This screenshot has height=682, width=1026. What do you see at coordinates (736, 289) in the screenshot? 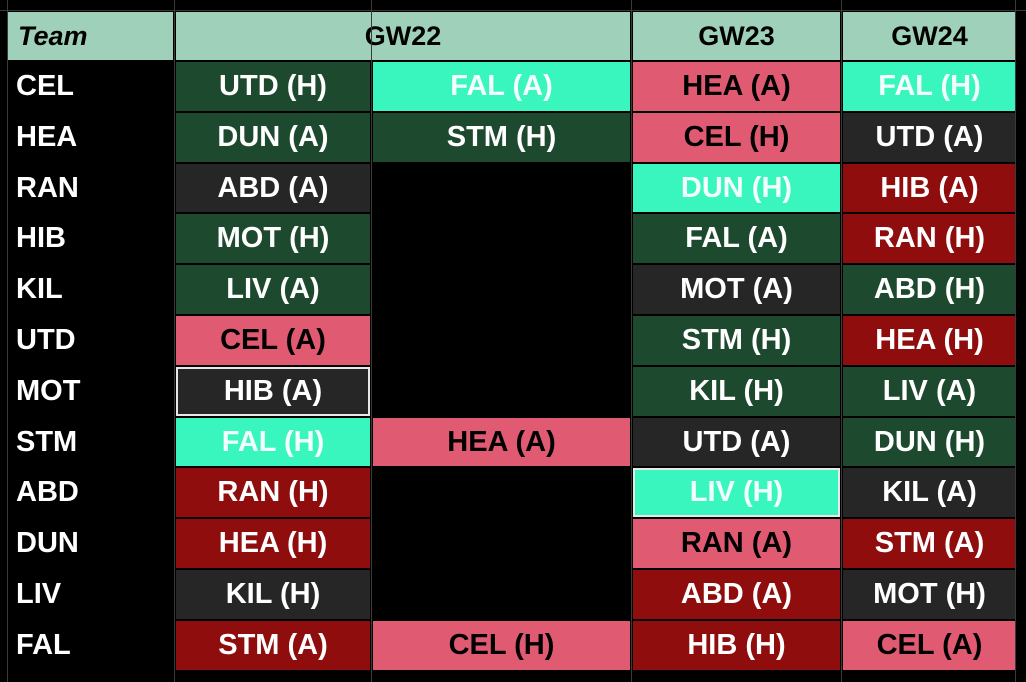
I see `fixture-cell: MOT (A)` at bounding box center [736, 289].